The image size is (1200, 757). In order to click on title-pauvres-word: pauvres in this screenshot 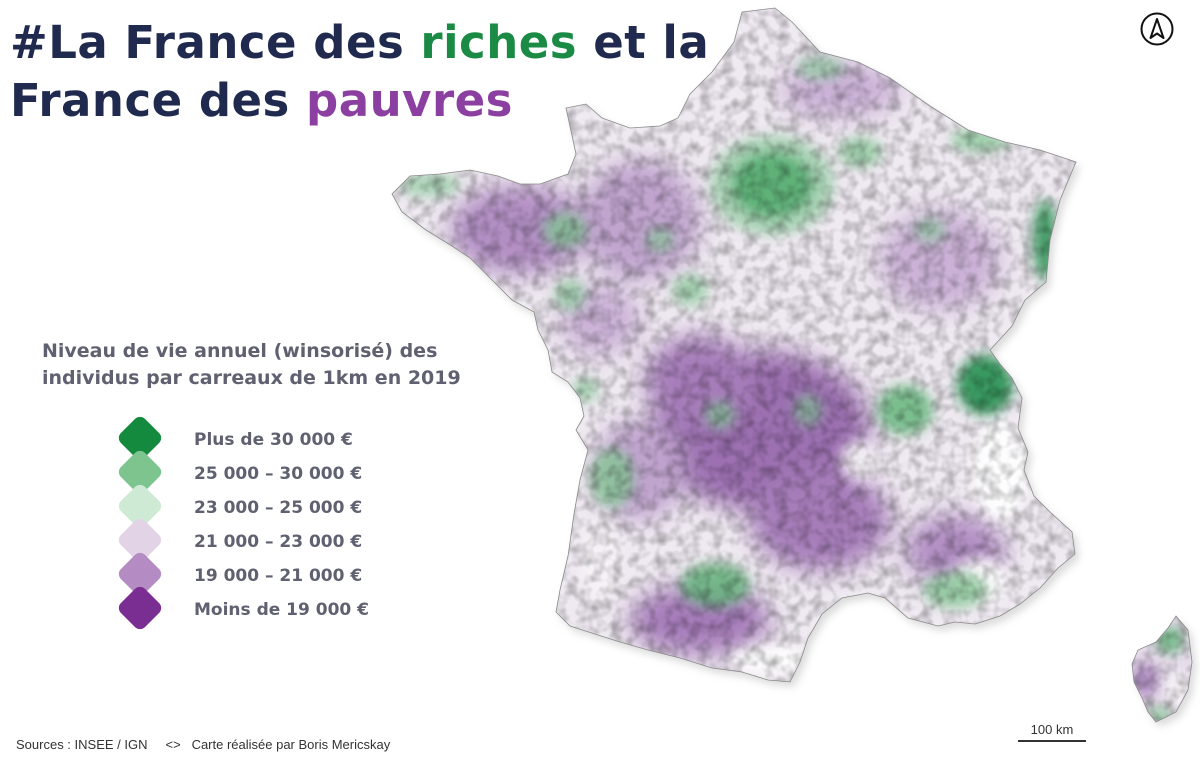, I will do `click(409, 100)`.